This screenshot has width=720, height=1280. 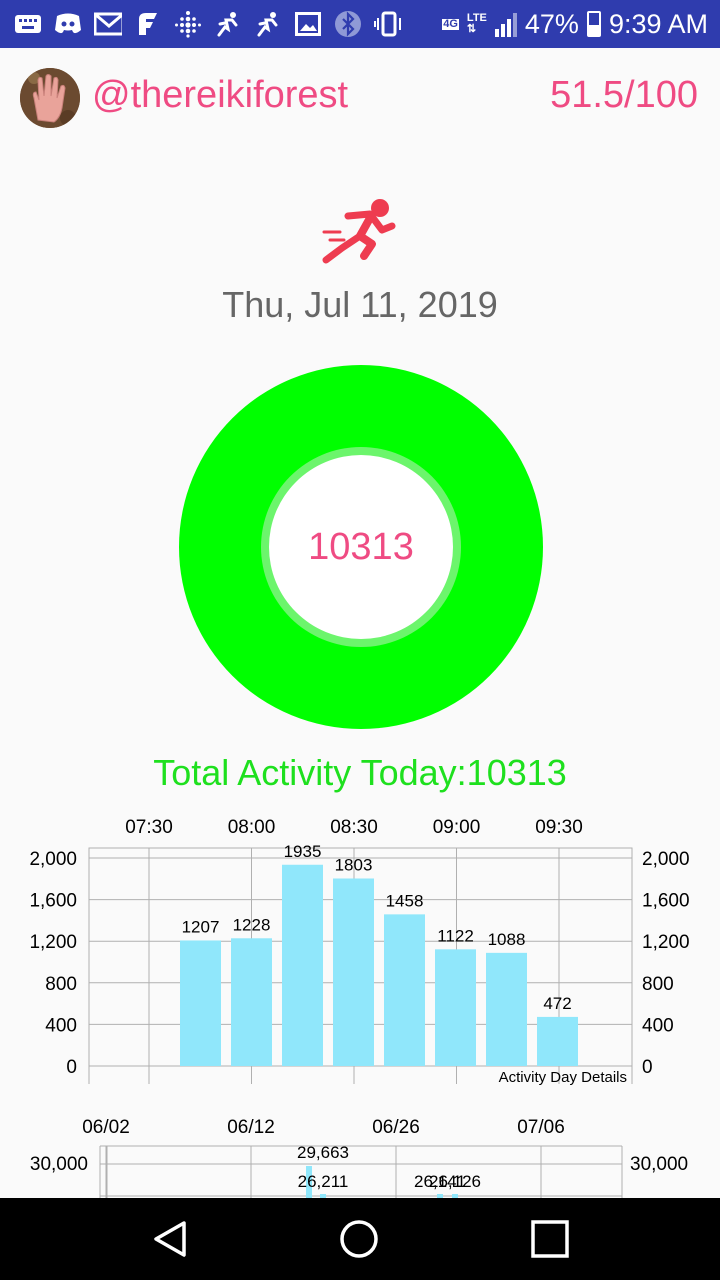 What do you see at coordinates (323, 1181) in the screenshot?
I see `bar-value-label: 26,211` at bounding box center [323, 1181].